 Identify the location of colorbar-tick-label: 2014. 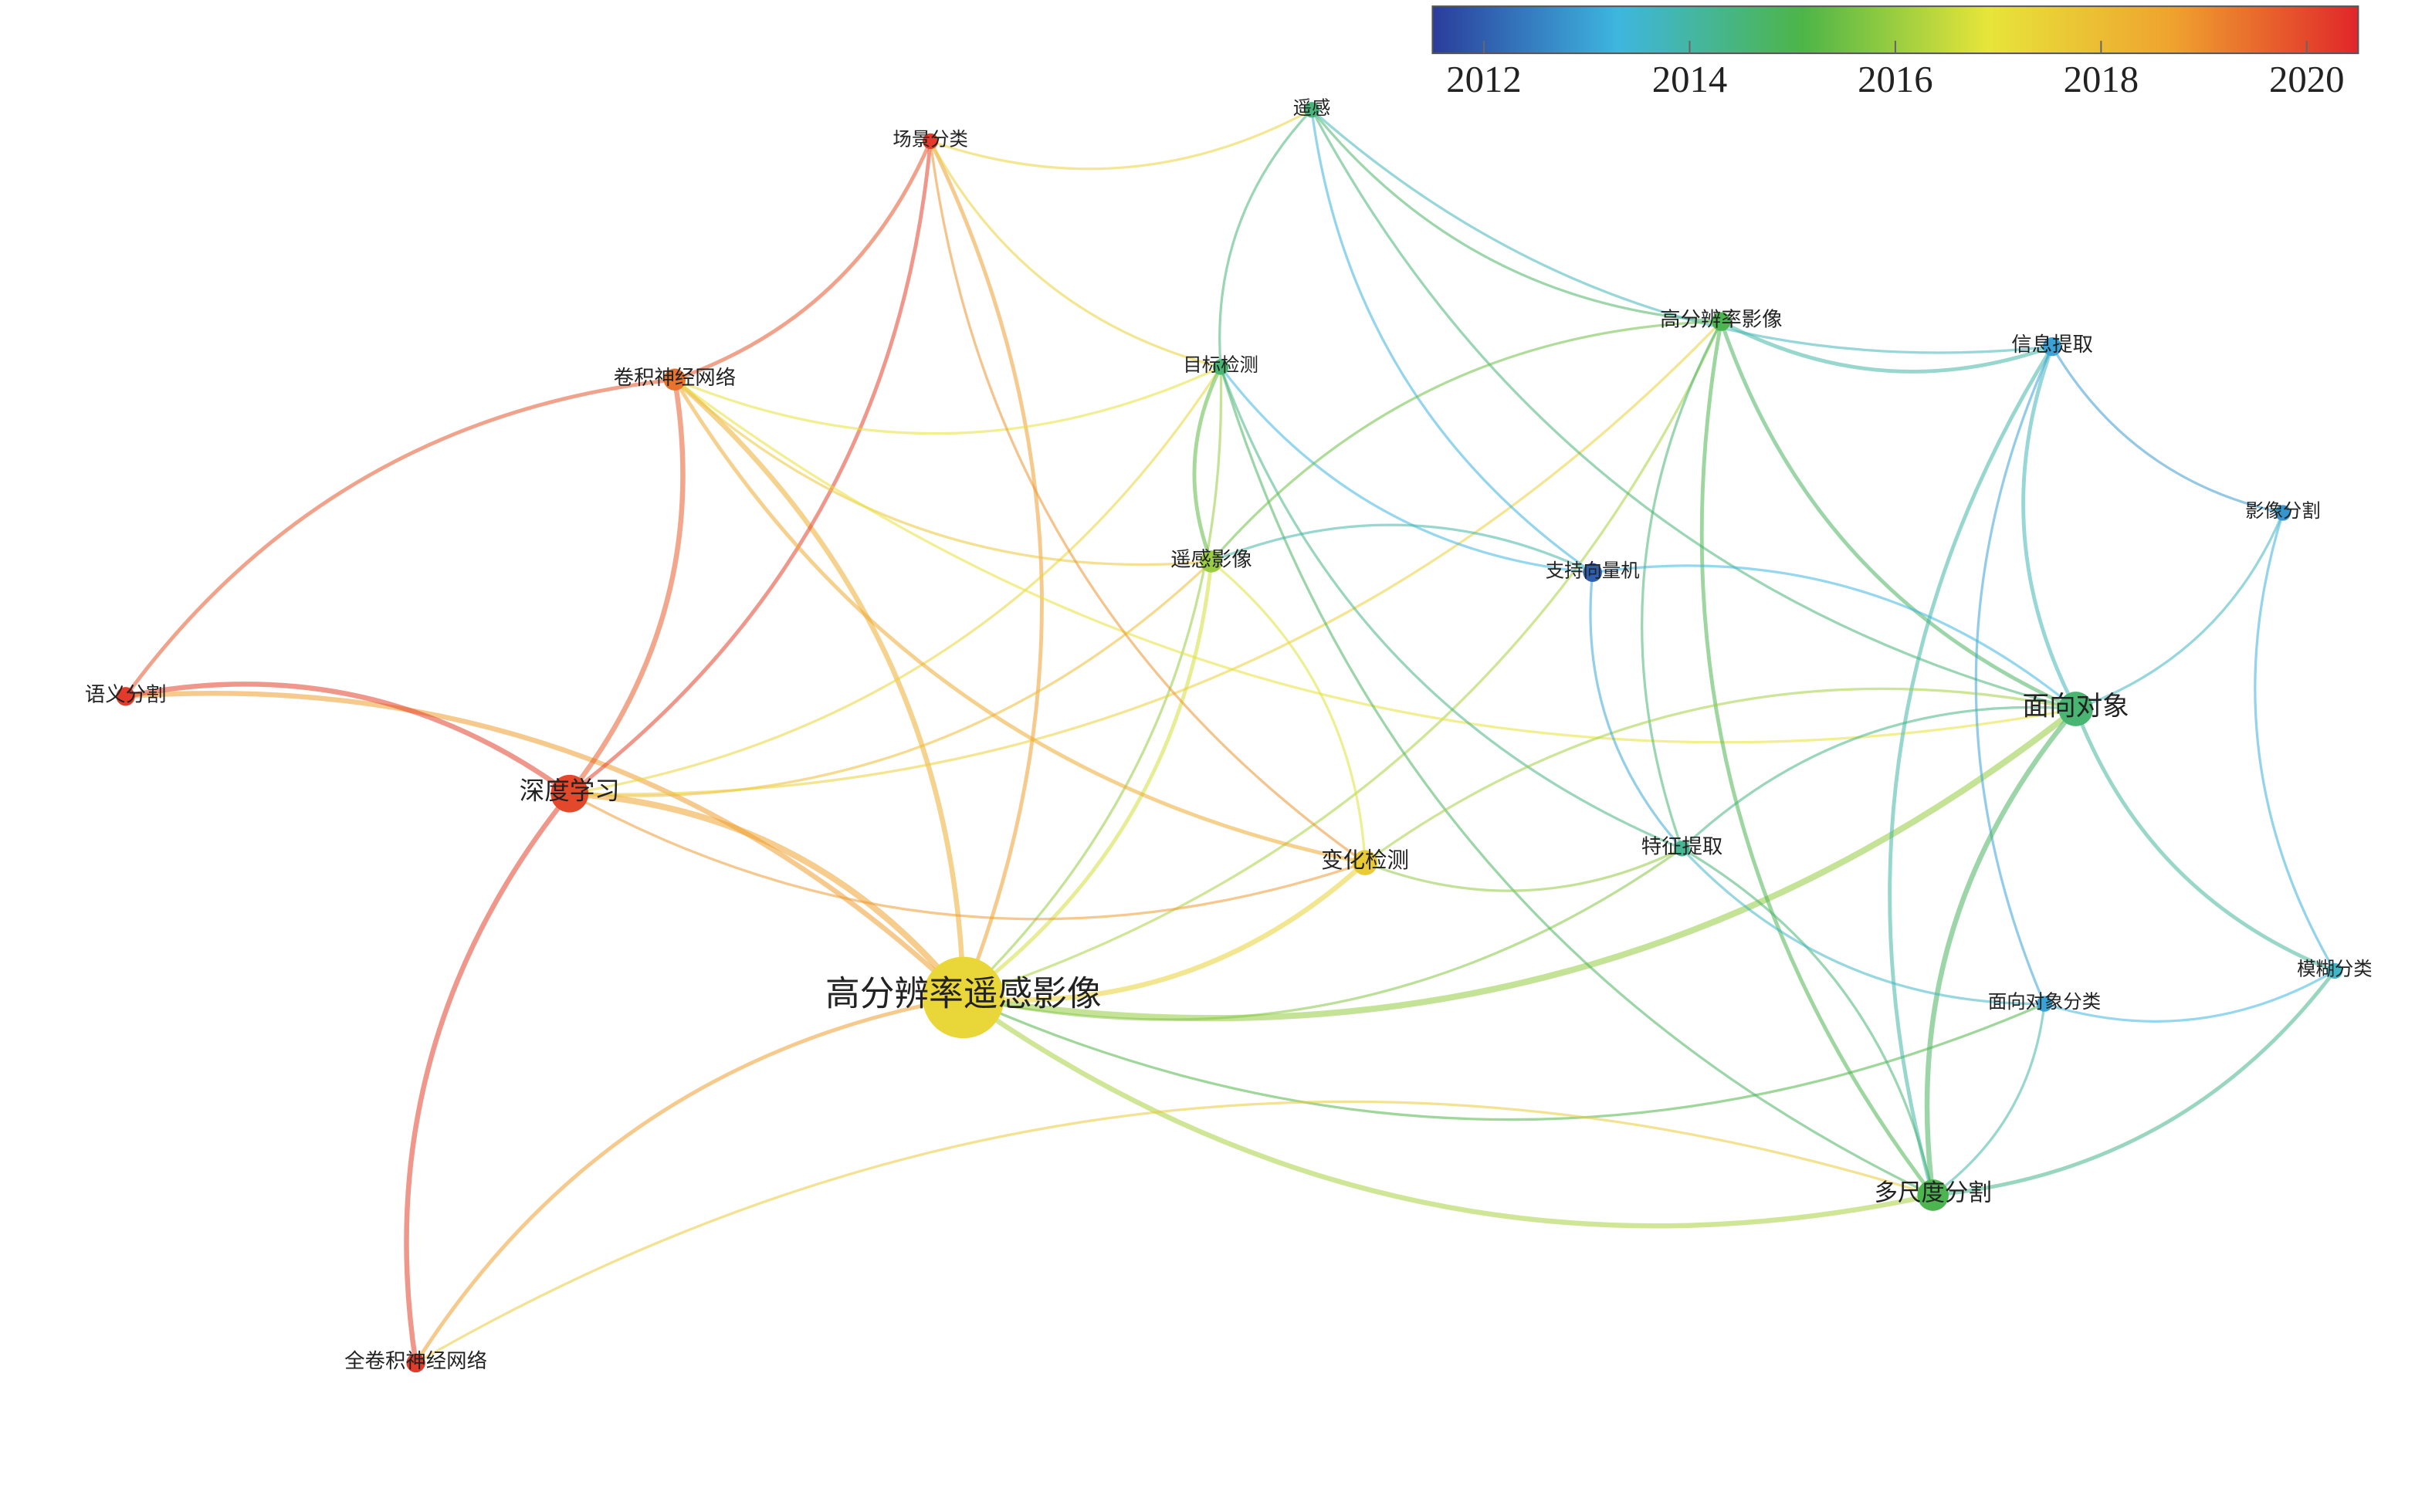
(1690, 79).